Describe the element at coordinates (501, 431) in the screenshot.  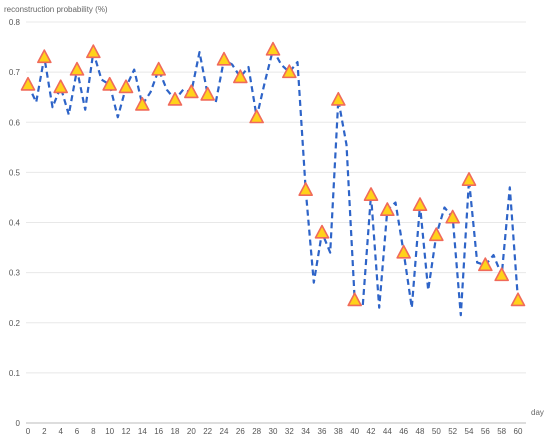
I see `x-tick-label: 58` at that location.